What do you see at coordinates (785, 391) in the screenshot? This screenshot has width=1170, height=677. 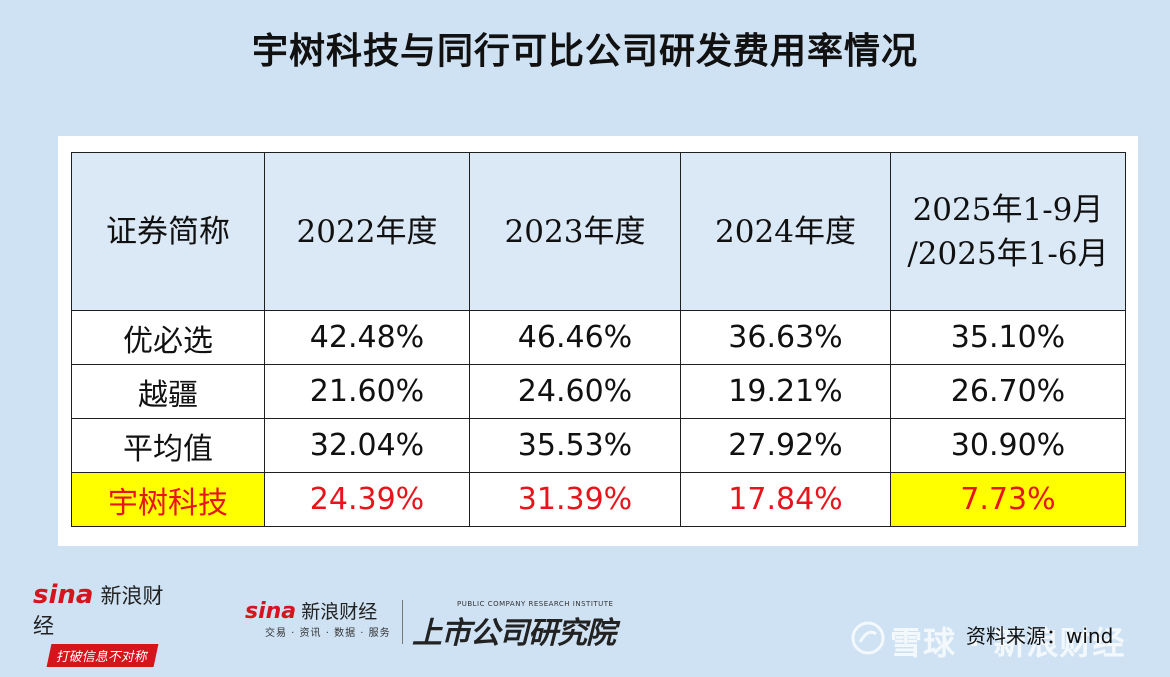 I see `value-cell: 19.21%` at bounding box center [785, 391].